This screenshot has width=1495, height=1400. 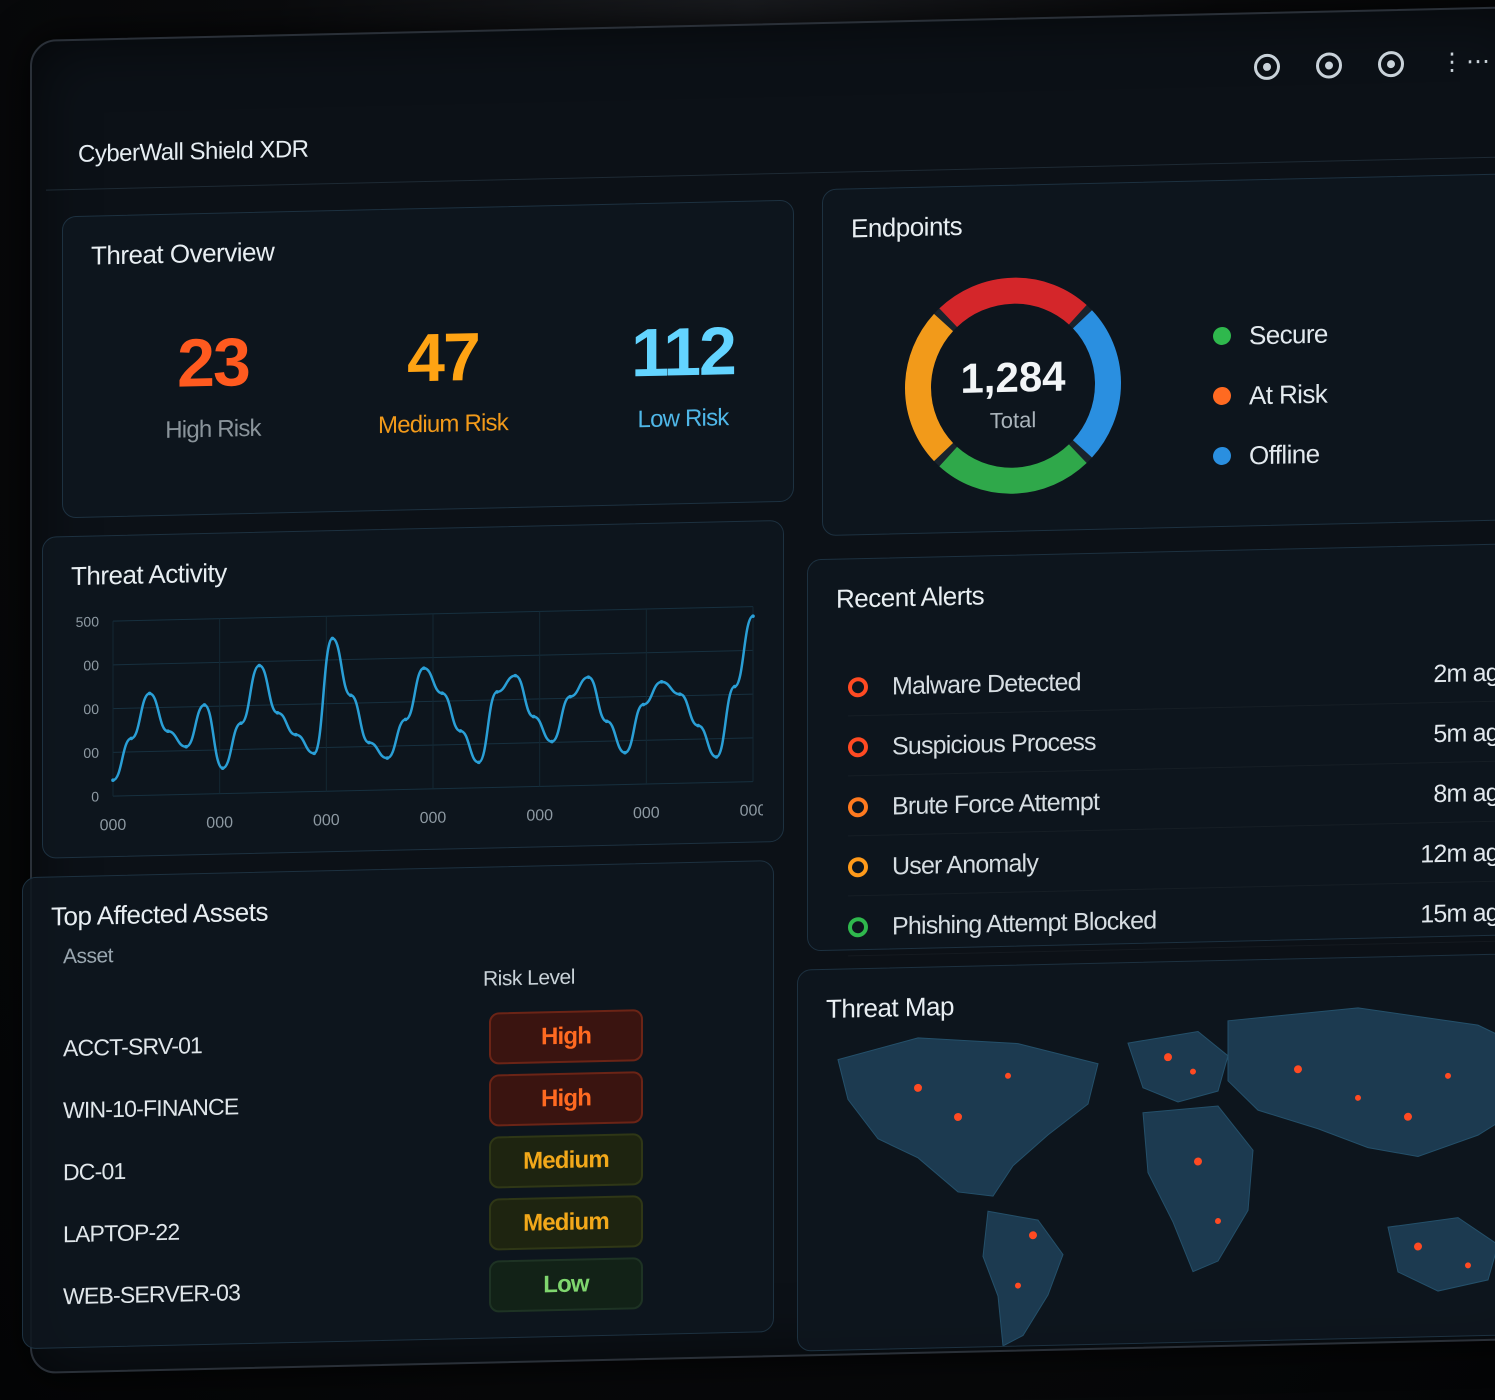 I want to click on asia-shape, so click(x=1361, y=1082).